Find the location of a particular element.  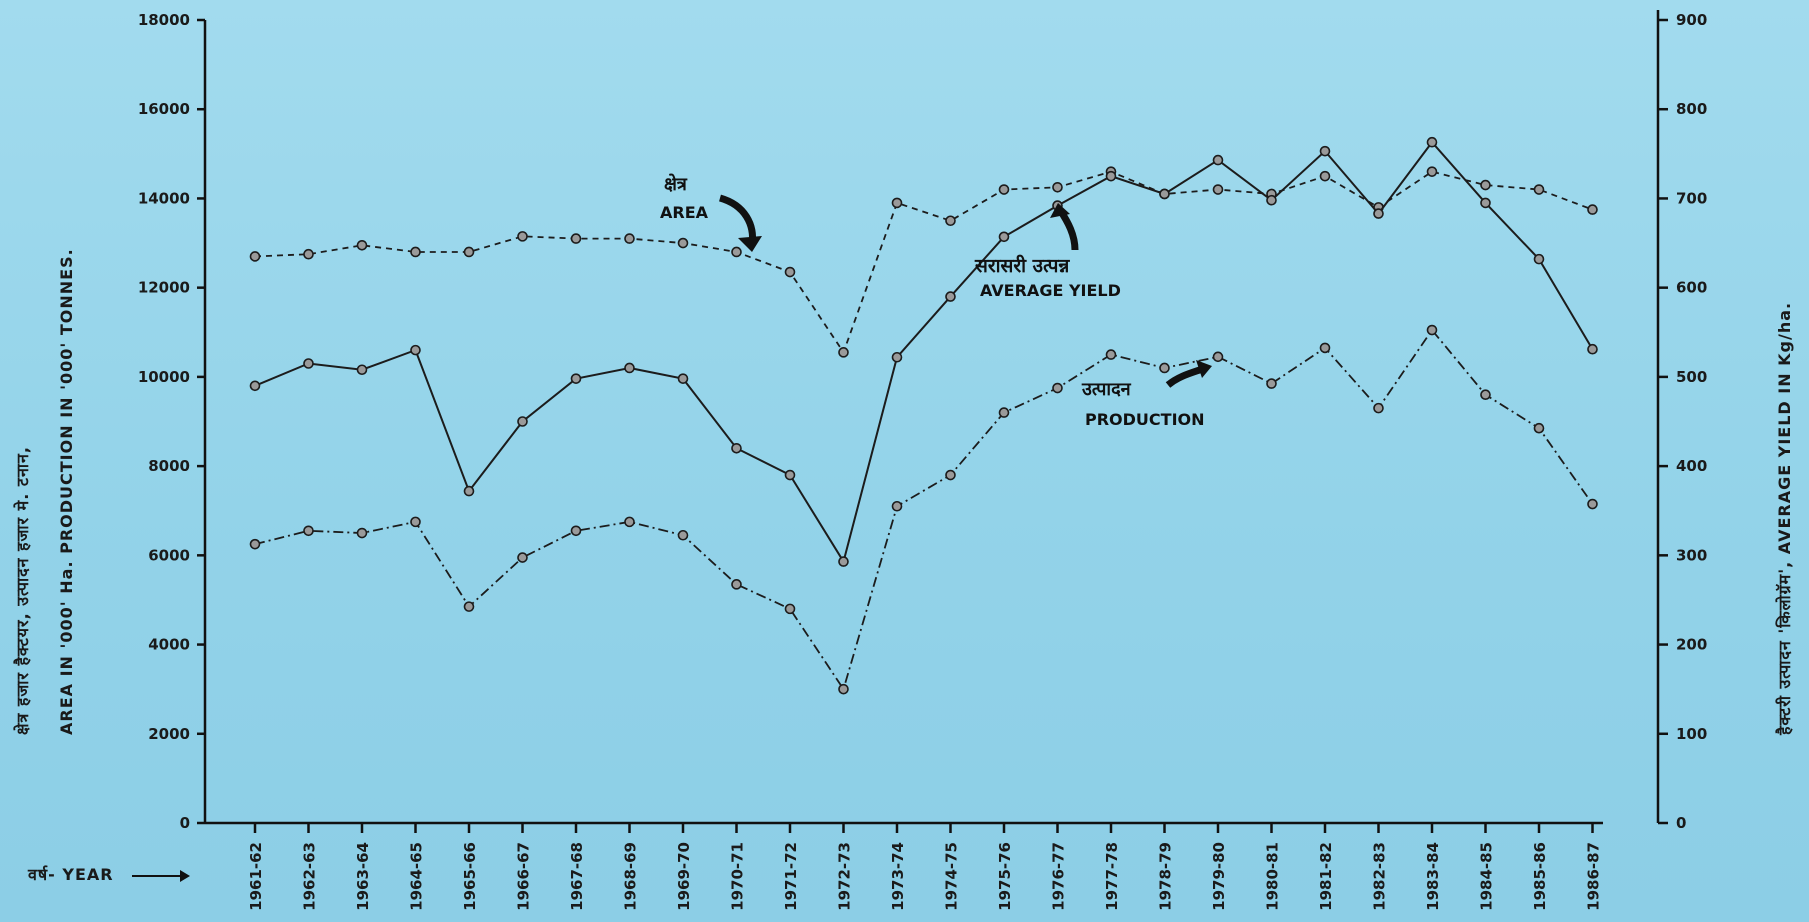

right-y-tick-label: 300 is located at coordinates (1691, 555).